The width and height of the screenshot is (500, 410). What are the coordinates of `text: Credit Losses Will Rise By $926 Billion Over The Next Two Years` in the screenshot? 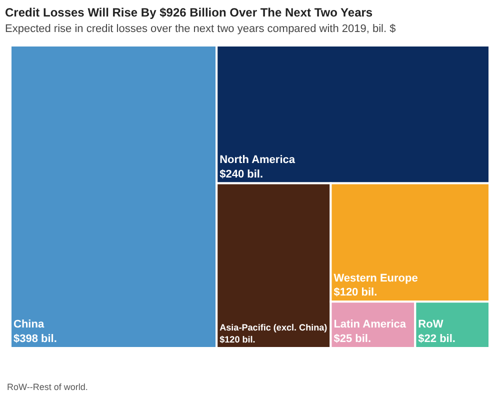 It's located at (189, 12).